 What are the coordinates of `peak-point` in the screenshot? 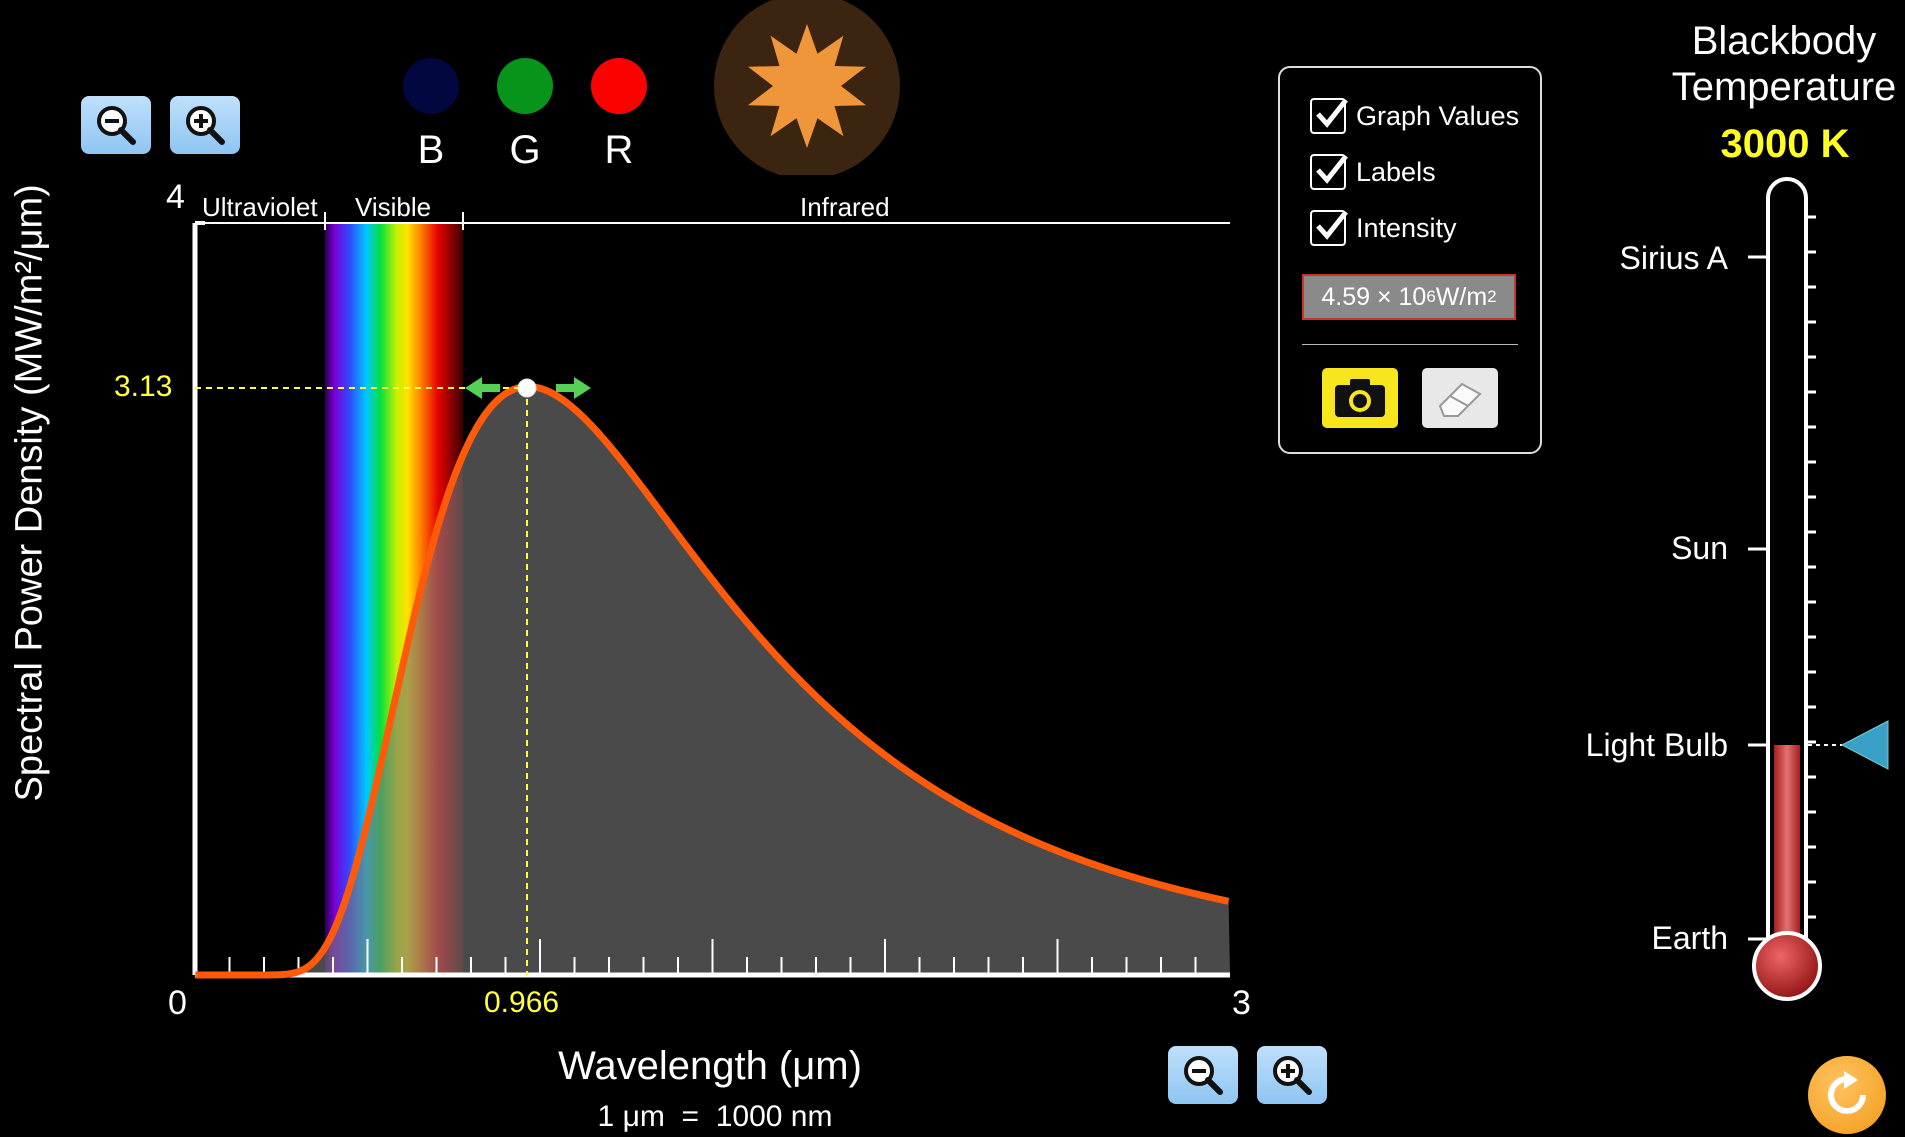 It's located at (527, 388).